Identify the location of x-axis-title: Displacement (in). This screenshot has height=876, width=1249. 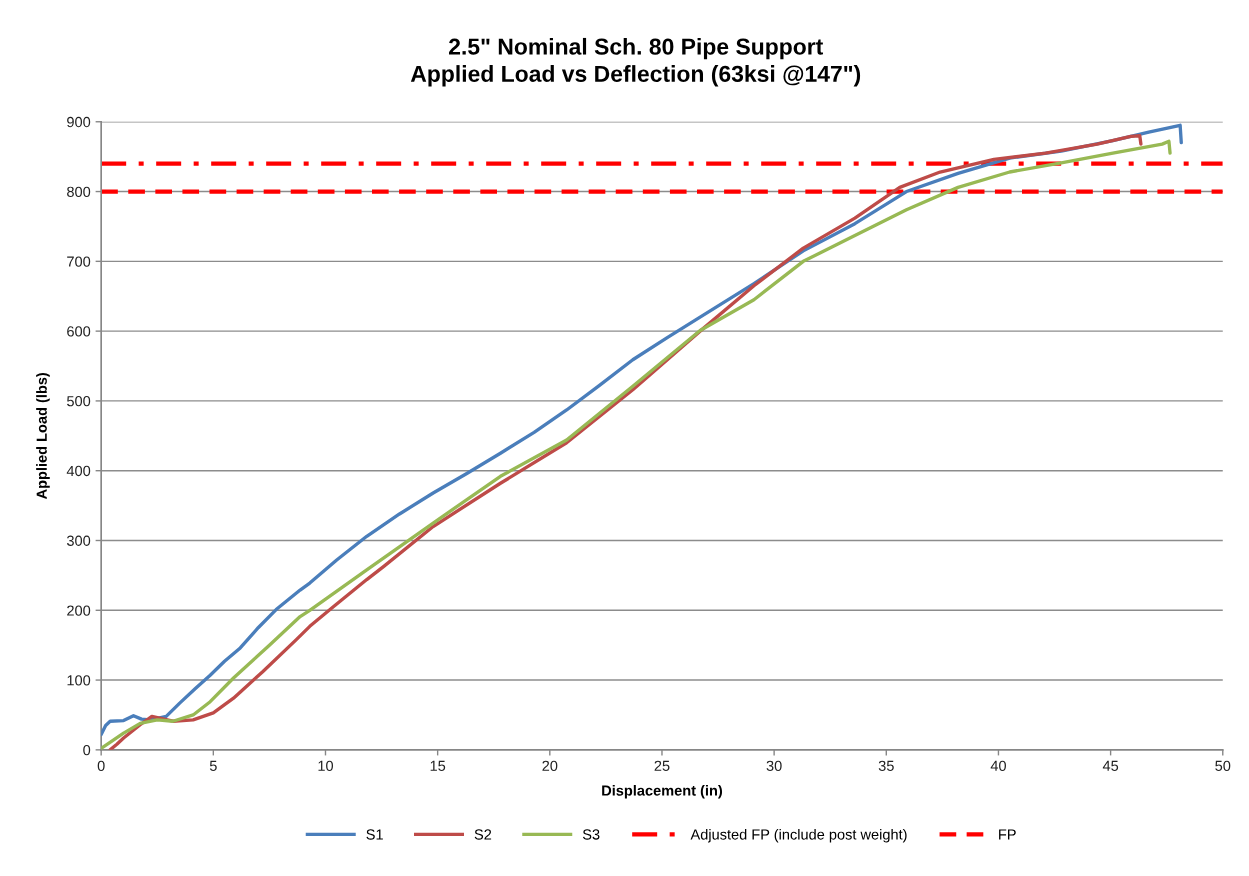
(662, 791).